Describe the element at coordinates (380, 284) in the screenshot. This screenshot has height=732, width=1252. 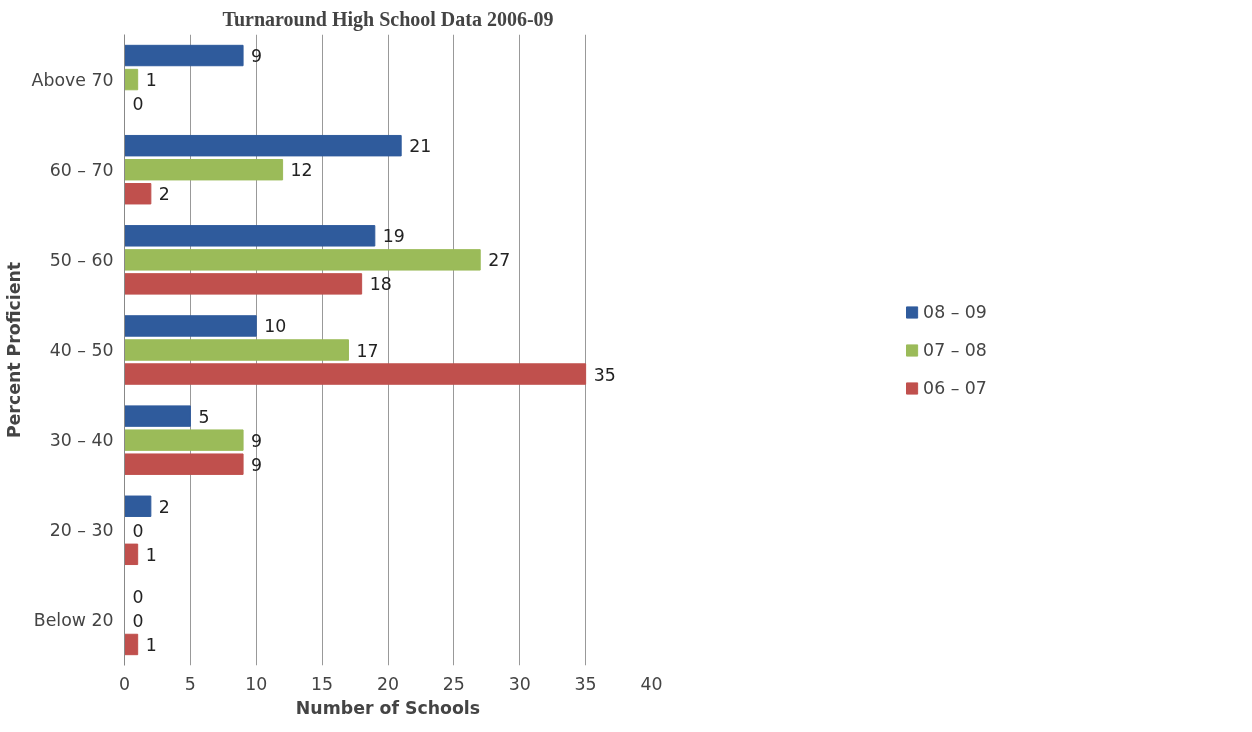
I see `data-label: 18` at that location.